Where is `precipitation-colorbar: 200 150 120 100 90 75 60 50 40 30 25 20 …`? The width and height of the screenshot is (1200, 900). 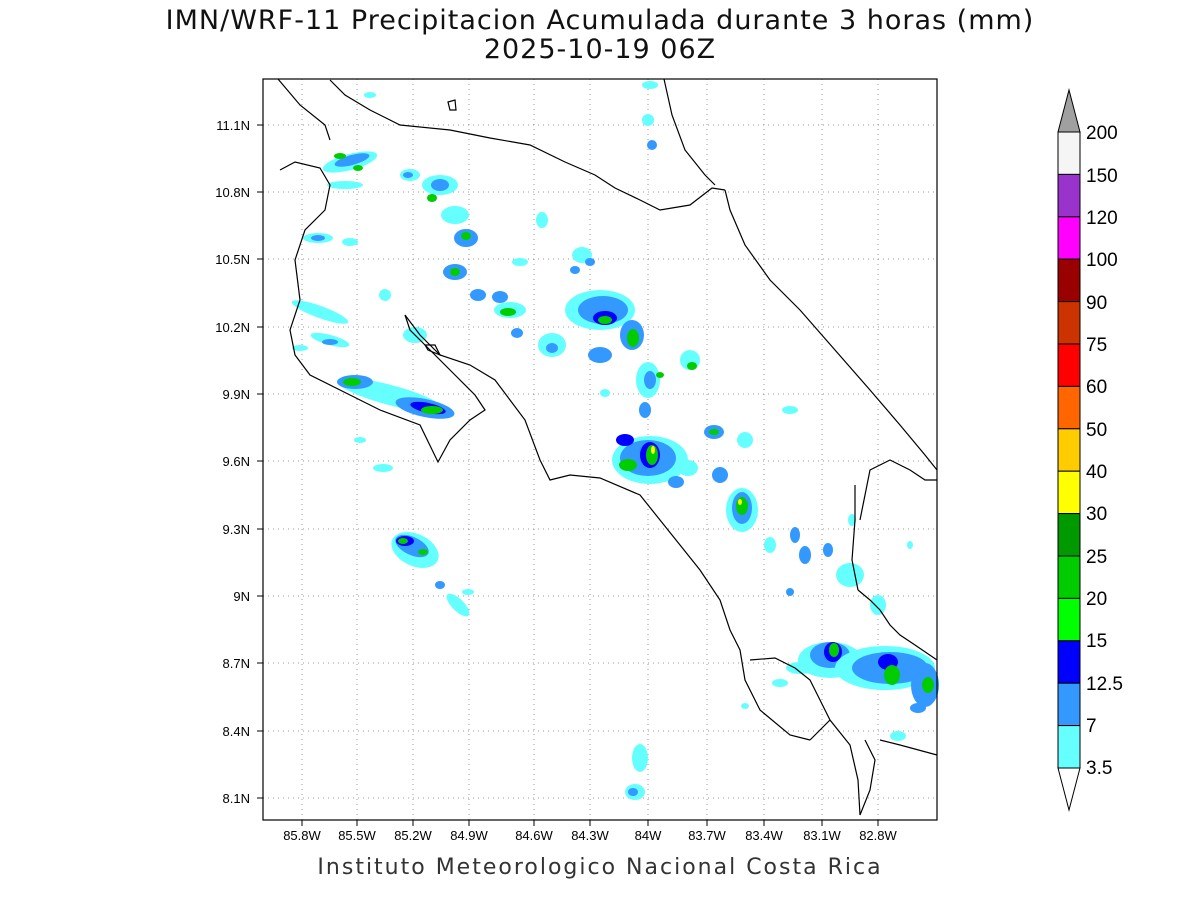
precipitation-colorbar: 200 150 120 100 90 75 60 50 40 30 25 20 … is located at coordinates (1090, 450).